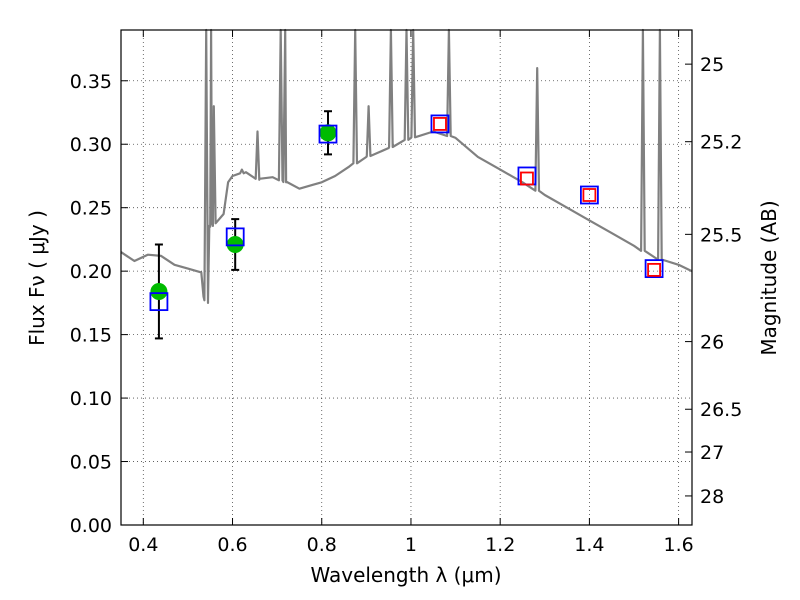 This screenshot has width=800, height=600. Describe the element at coordinates (411, 545) in the screenshot. I see `x-tick-label: 1` at that location.